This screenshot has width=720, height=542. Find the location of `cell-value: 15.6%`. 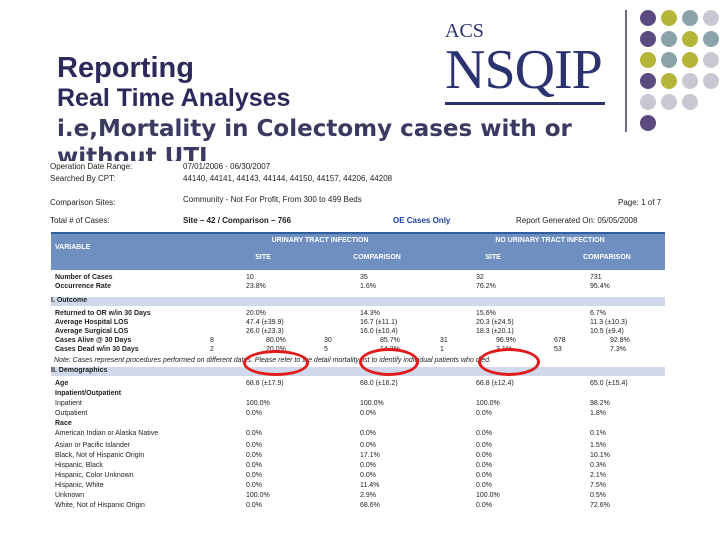

cell-value: 15.6% is located at coordinates (486, 313).